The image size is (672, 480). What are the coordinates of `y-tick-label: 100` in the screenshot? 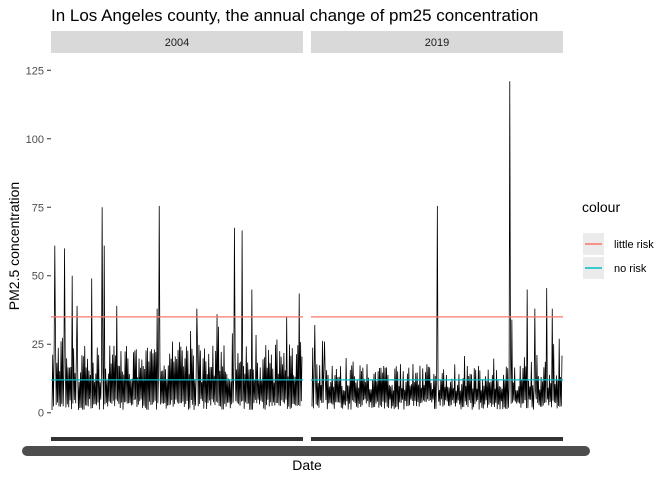 It's located at (35, 140).